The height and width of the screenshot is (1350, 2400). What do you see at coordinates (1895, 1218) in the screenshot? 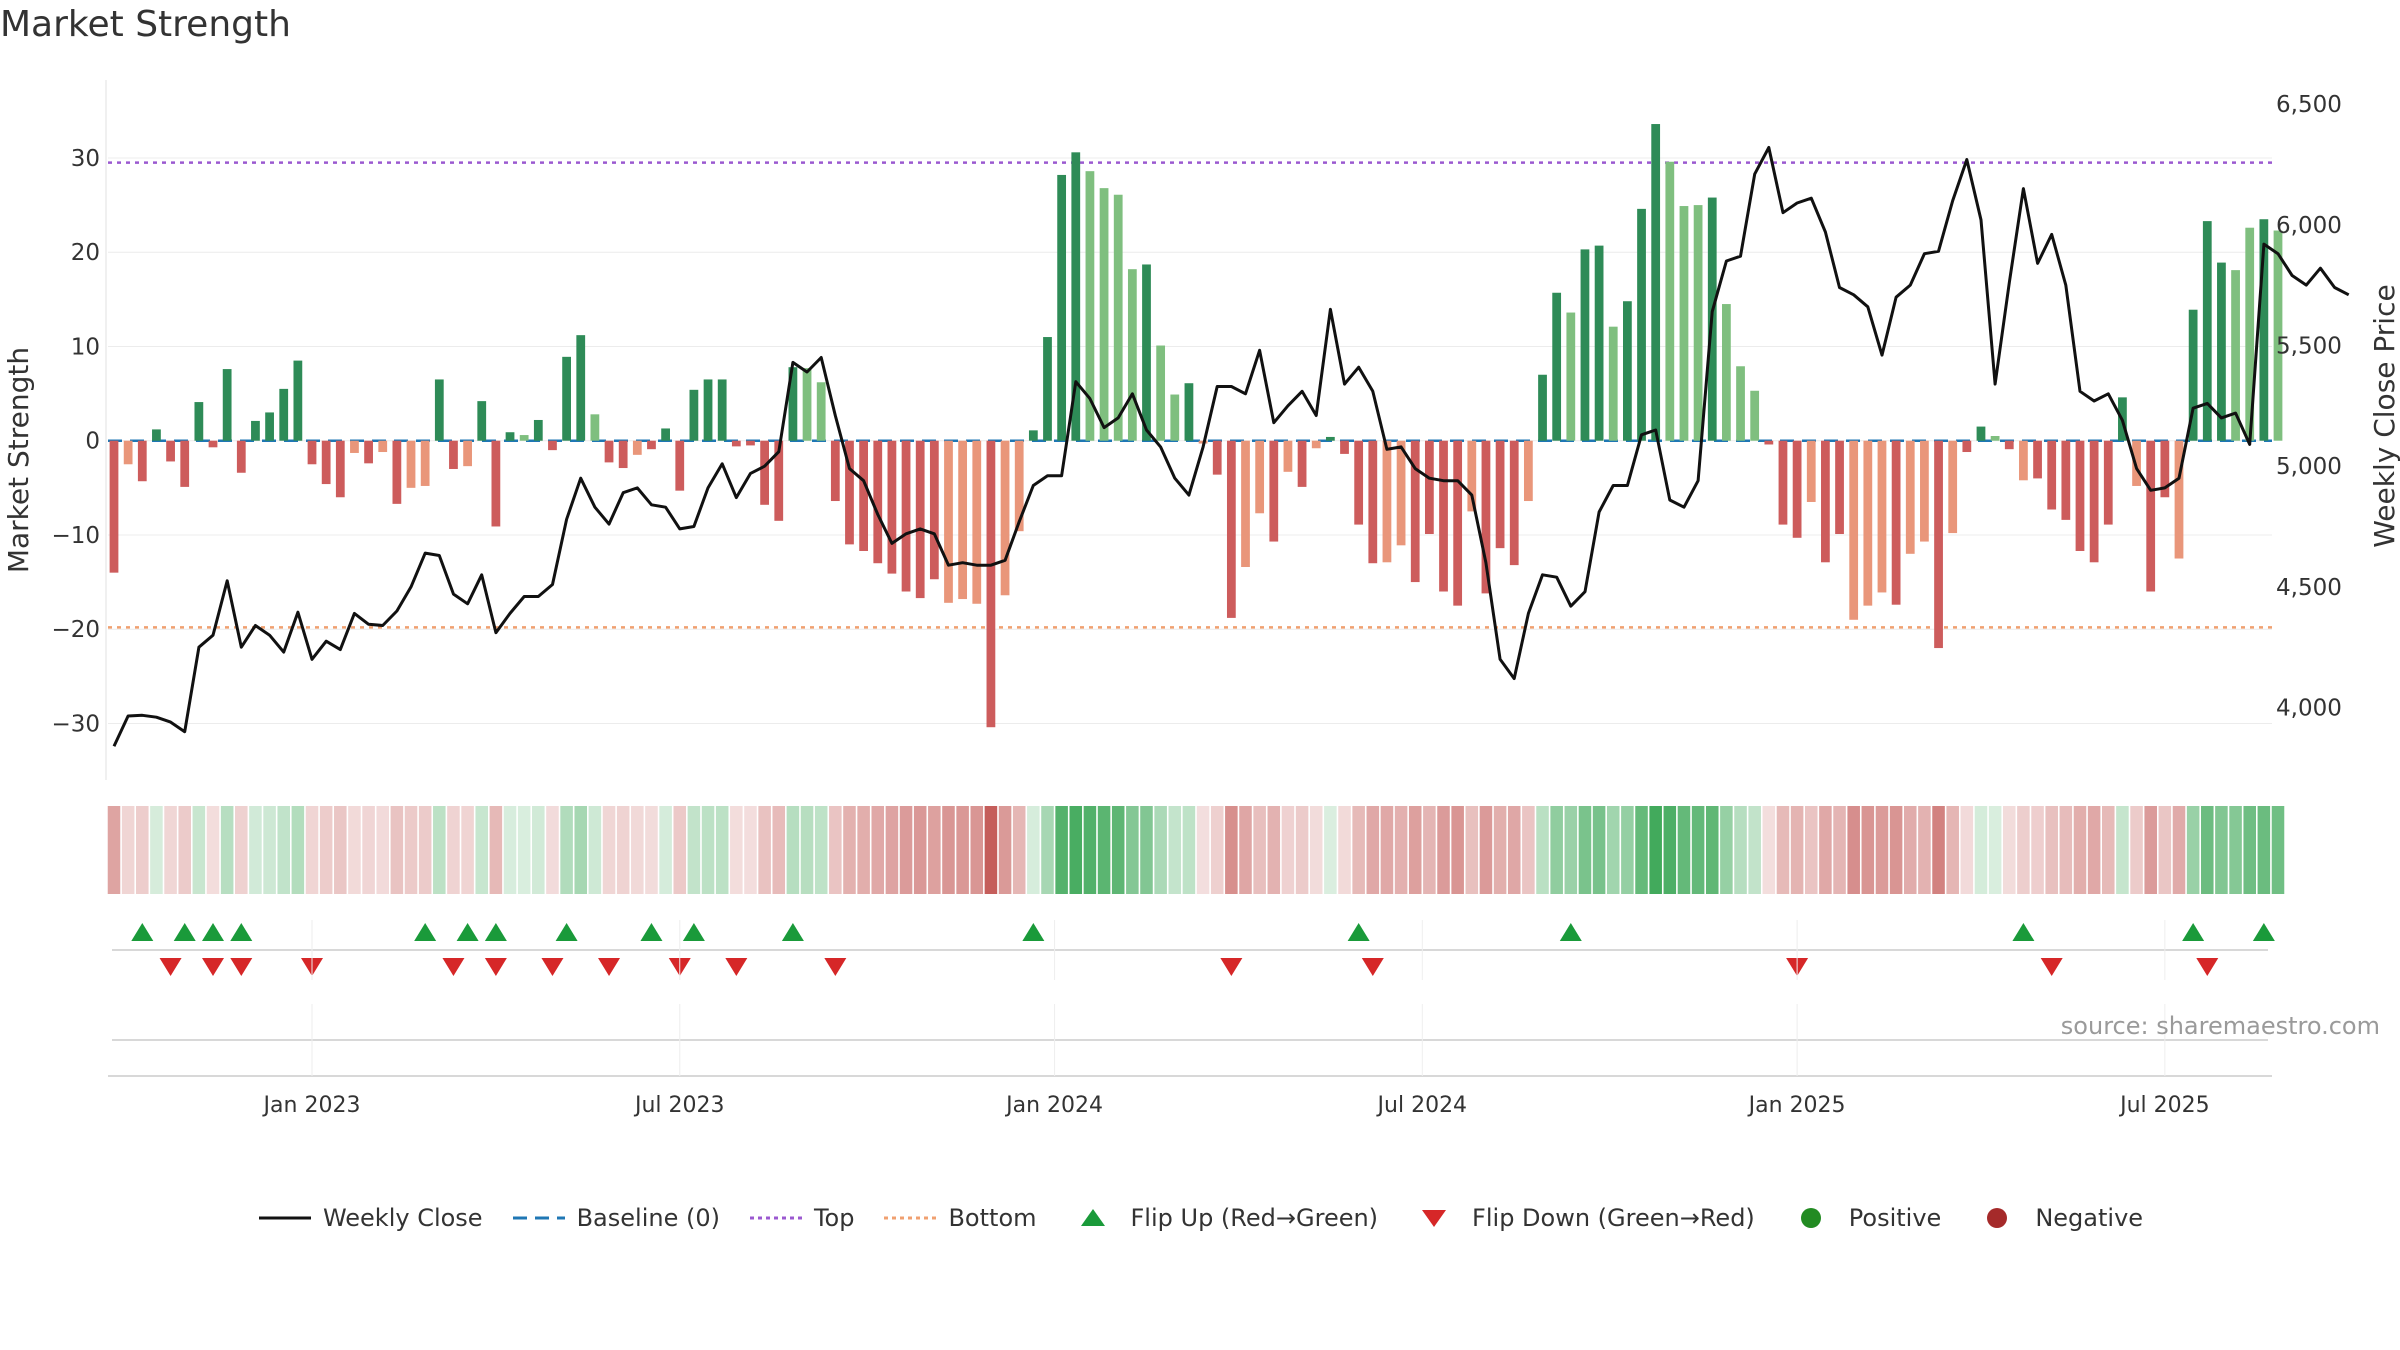
I see `legend-label: Positive` at bounding box center [1895, 1218].